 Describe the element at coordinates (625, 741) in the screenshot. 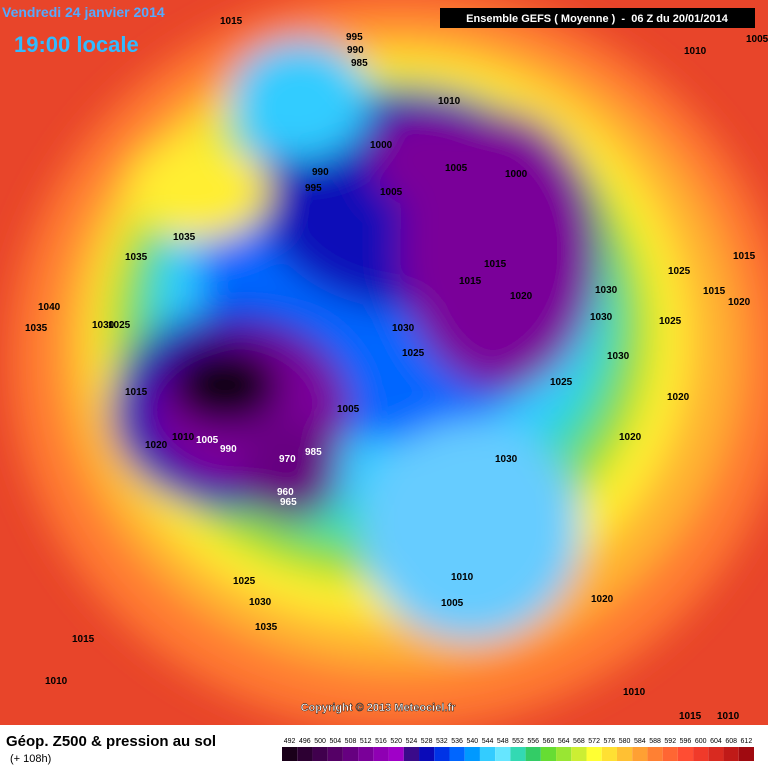

I see `scale-label: 580` at that location.